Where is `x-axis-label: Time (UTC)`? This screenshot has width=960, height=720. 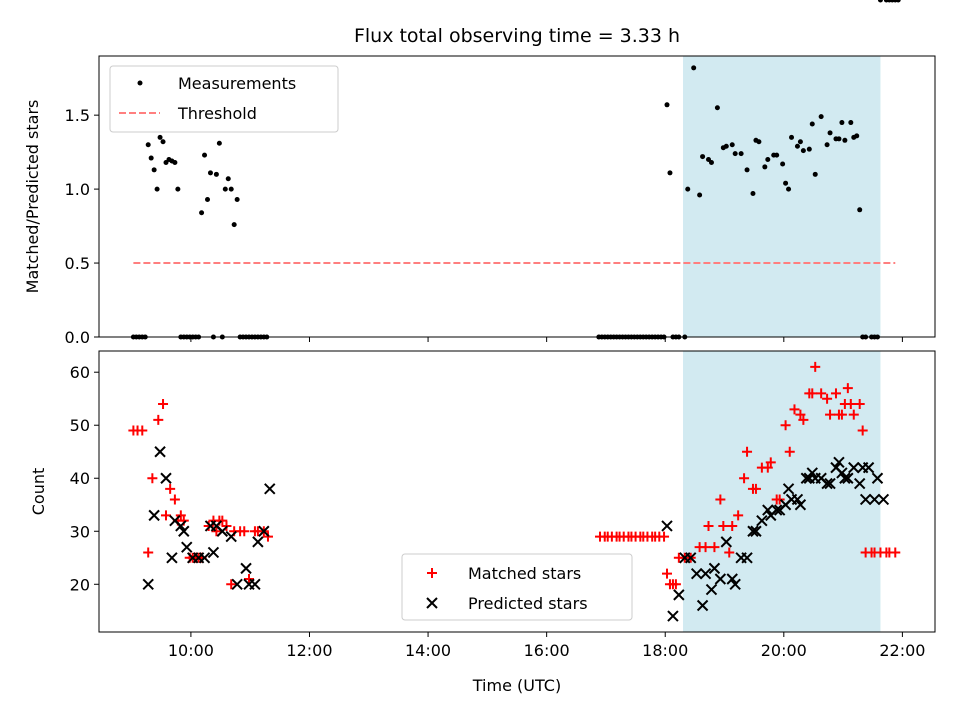
x-axis-label: Time (UTC) is located at coordinates (516, 685).